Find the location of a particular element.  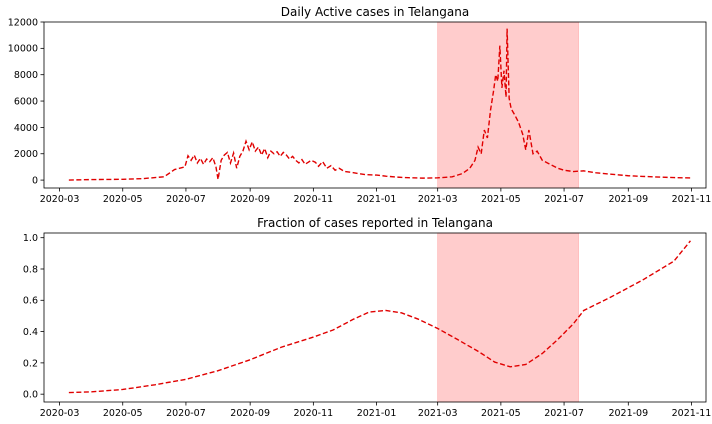

y-tick-label: 6000 is located at coordinates (26, 101).